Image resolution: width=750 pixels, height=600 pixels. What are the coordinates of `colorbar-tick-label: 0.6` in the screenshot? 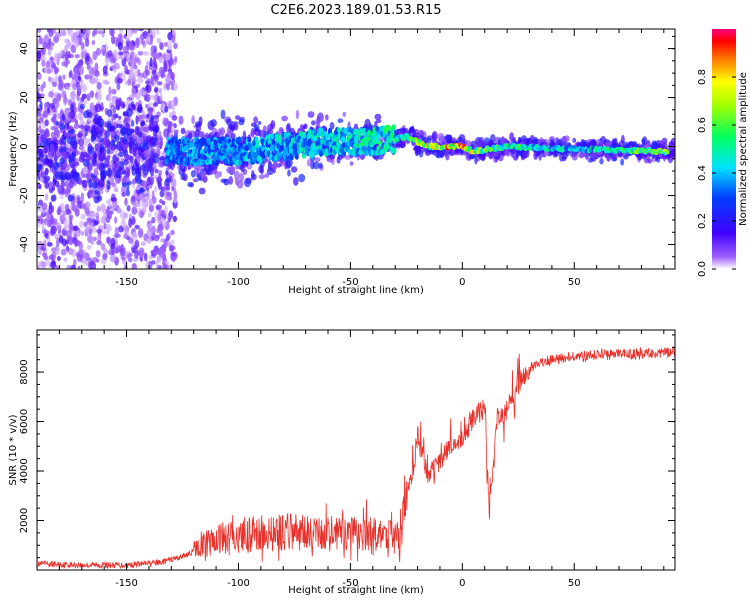 It's located at (702, 125).